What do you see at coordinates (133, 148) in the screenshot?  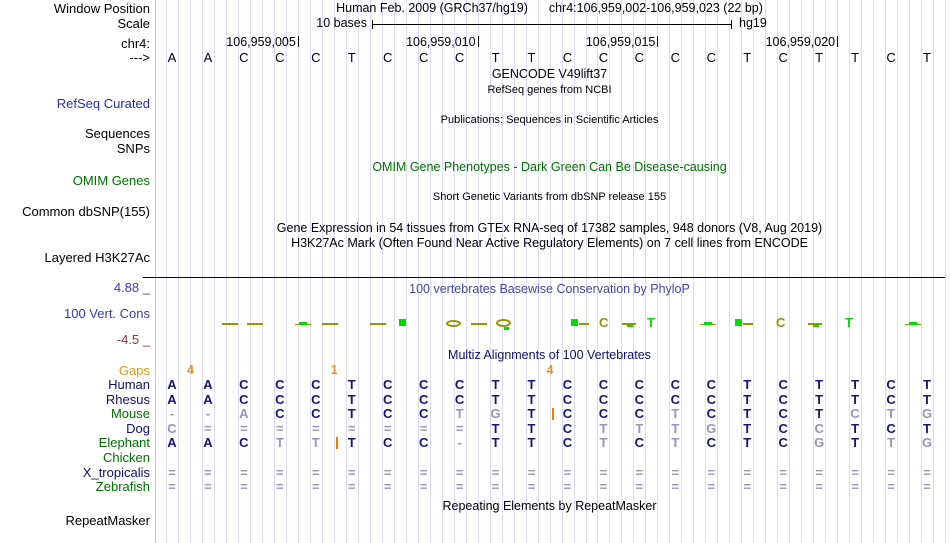 I see `track-label-snps: SNPs` at bounding box center [133, 148].